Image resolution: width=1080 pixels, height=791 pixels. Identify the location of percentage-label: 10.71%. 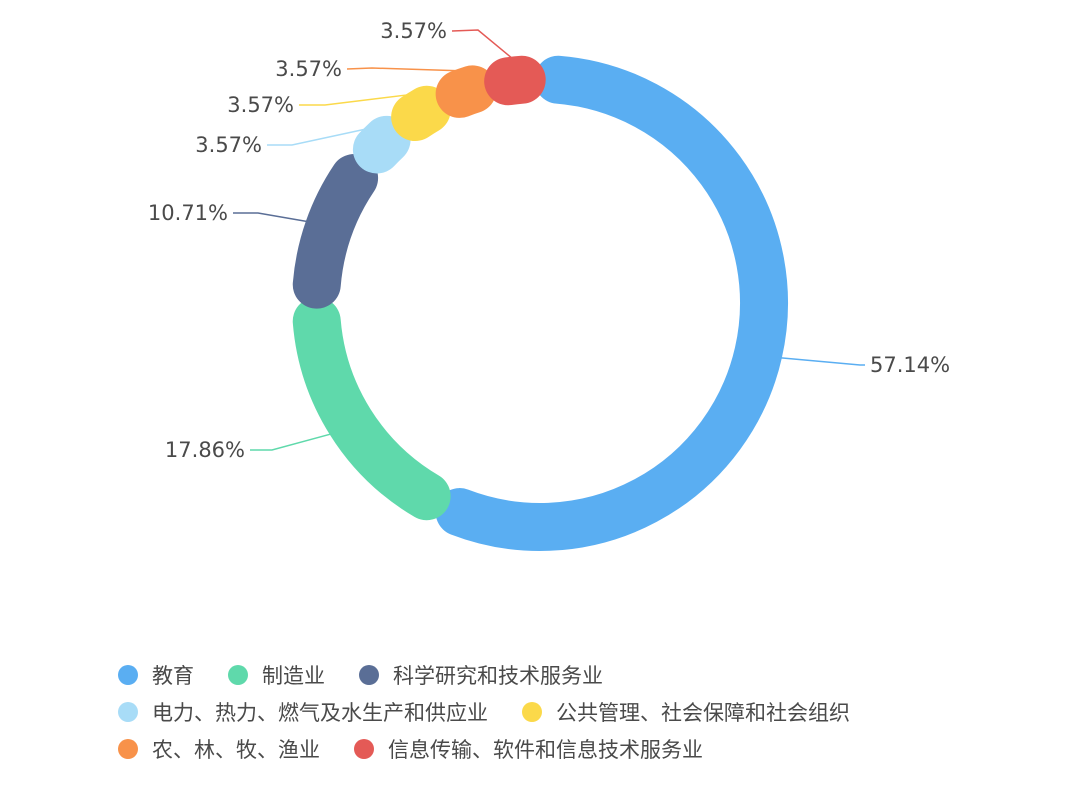
(188, 213).